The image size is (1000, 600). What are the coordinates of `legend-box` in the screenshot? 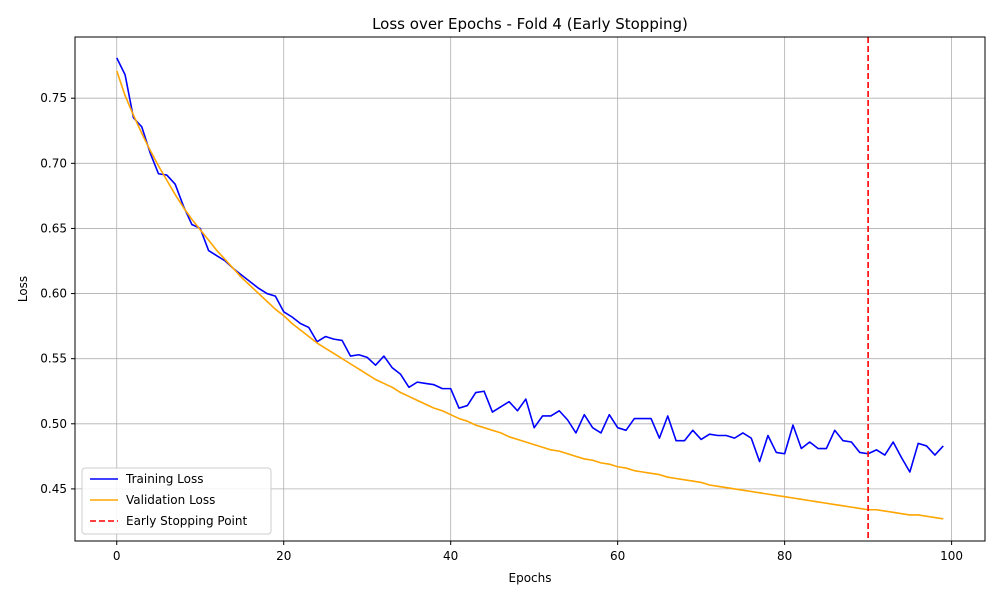 It's located at (176, 501).